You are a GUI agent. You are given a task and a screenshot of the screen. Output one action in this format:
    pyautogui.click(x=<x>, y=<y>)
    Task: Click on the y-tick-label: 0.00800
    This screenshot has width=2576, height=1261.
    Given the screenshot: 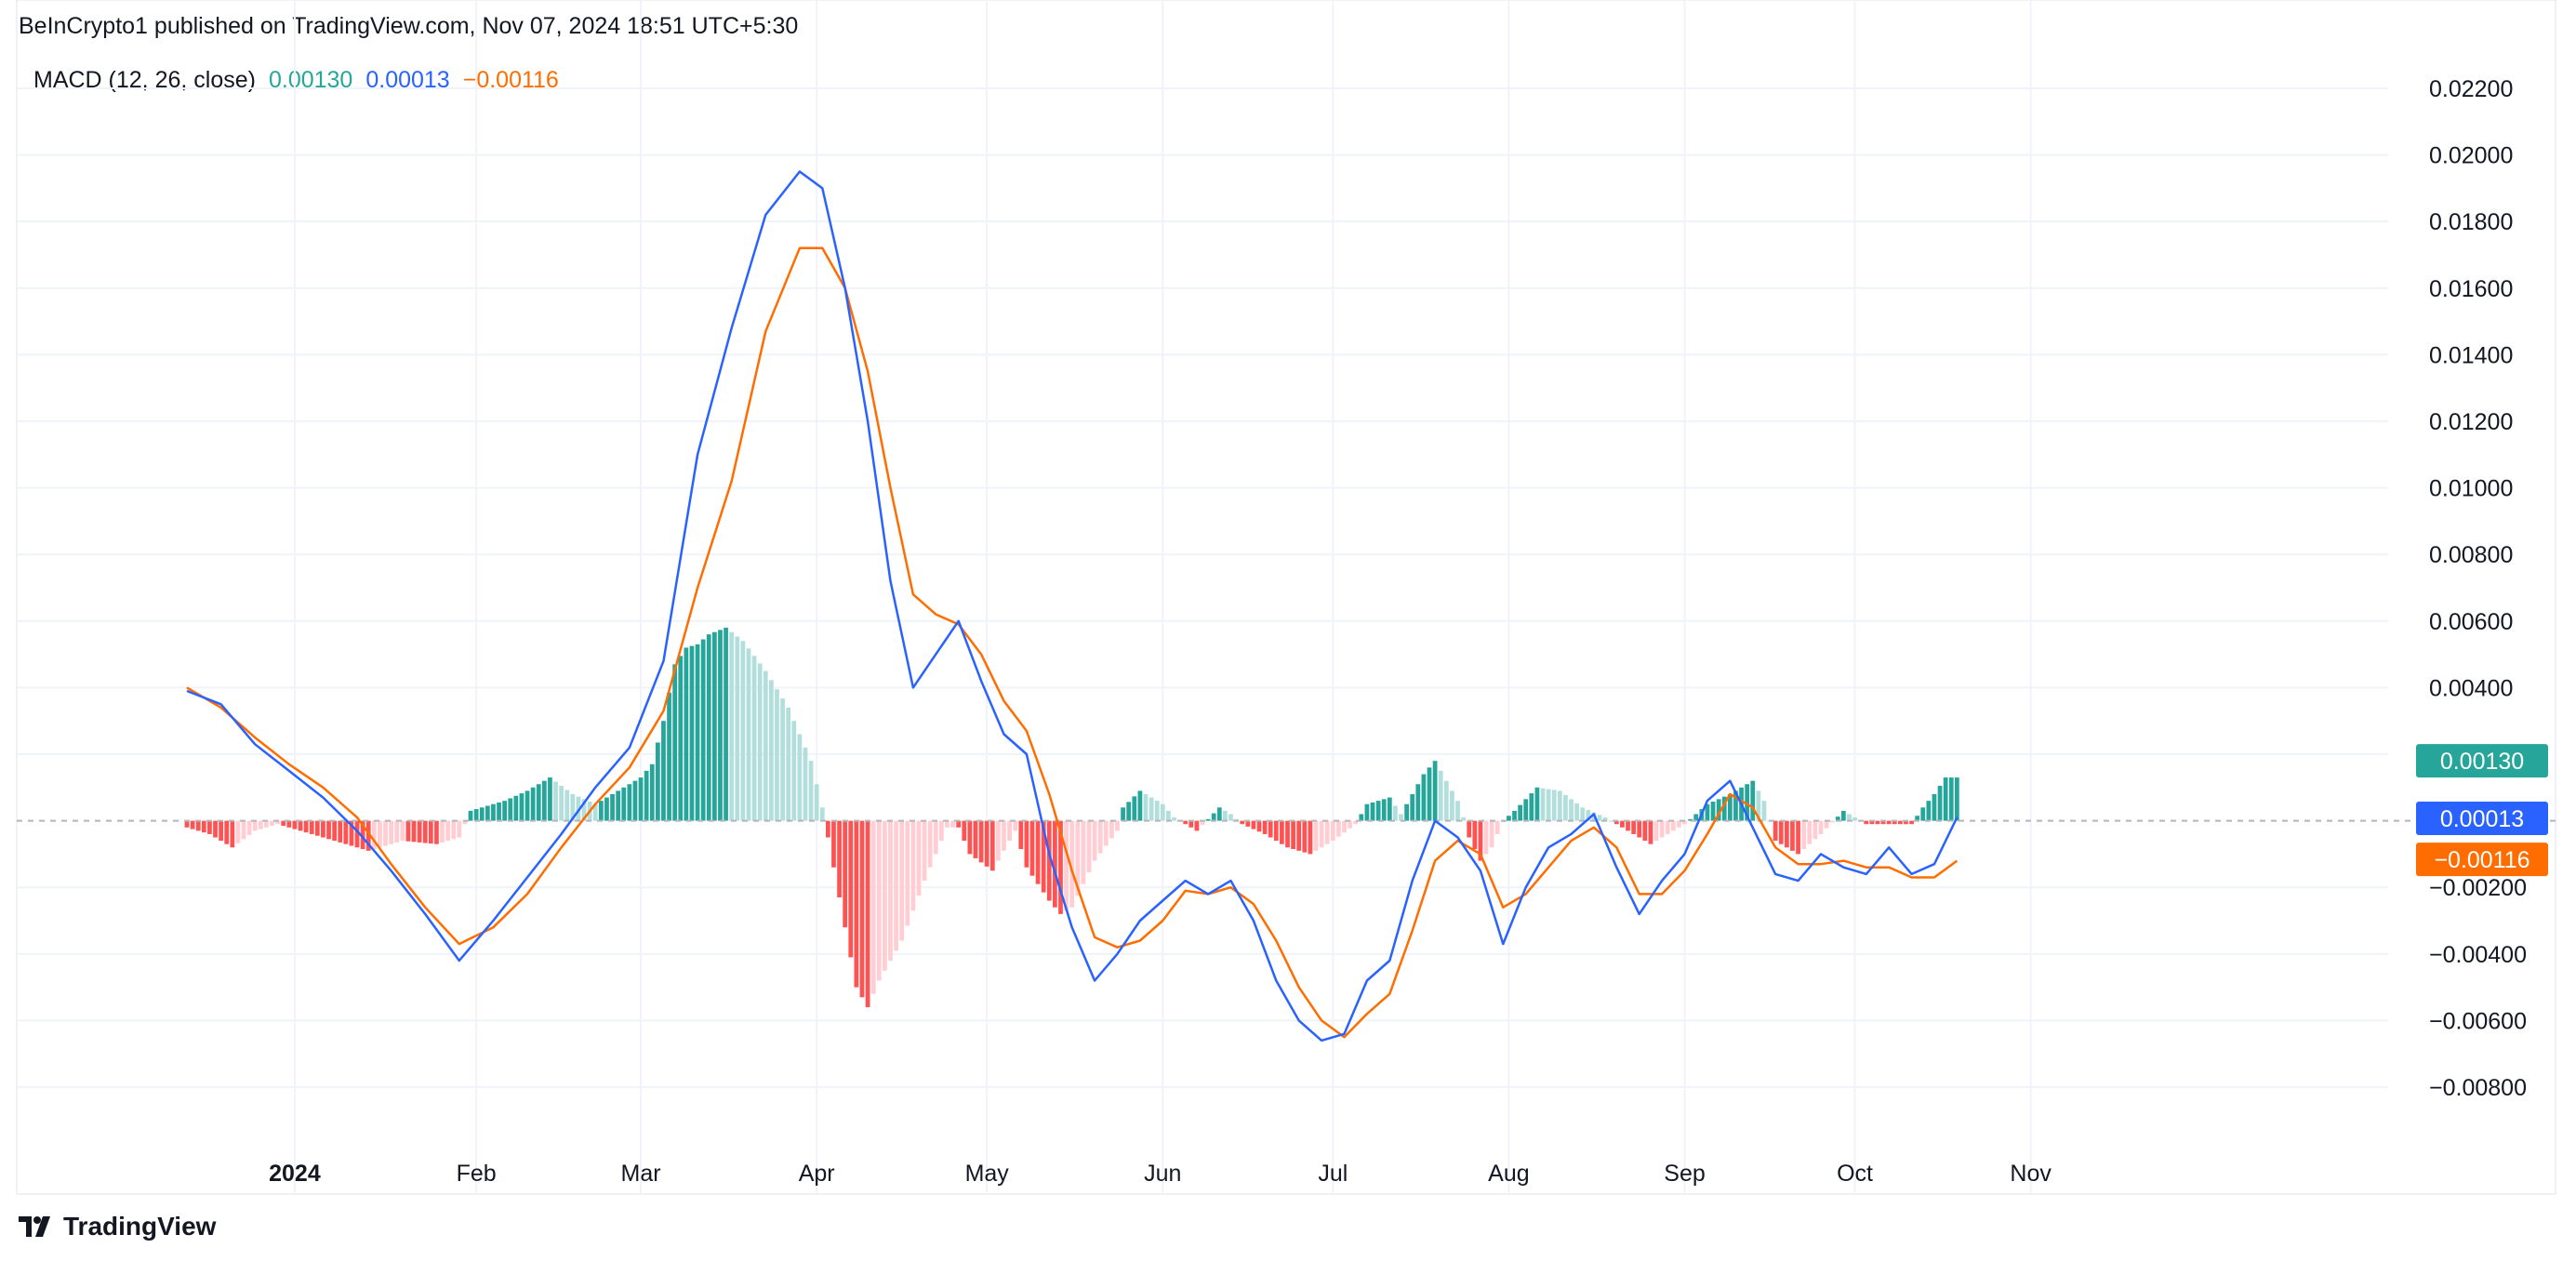 What is the action you would take?
    pyautogui.click(x=2471, y=555)
    